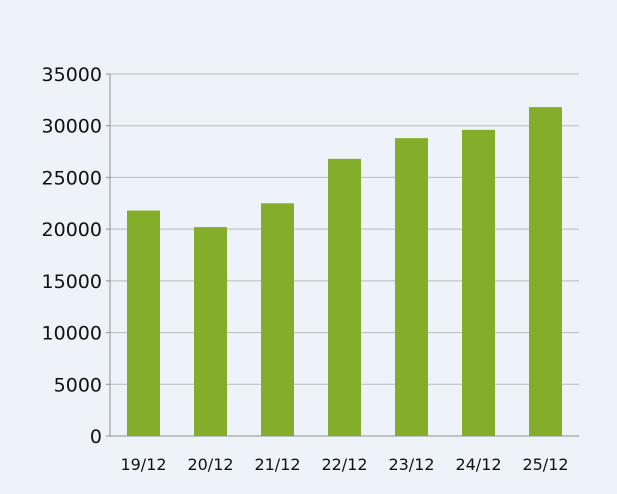 The width and height of the screenshot is (617, 494). Describe the element at coordinates (545, 464) in the screenshot. I see `x-tick-label: 25/12` at that location.